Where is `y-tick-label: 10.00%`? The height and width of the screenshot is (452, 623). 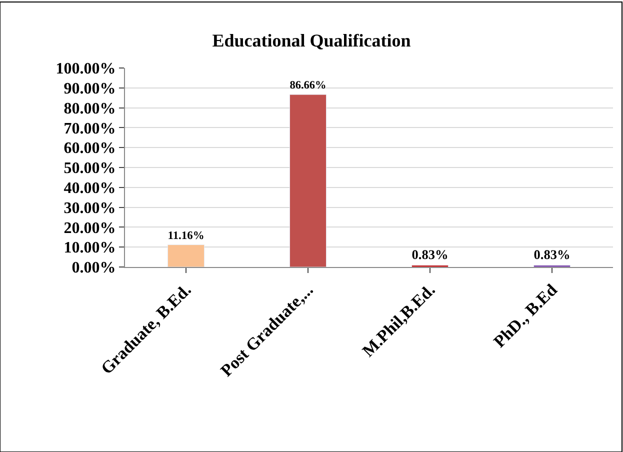
y-tick-label: 10.00% is located at coordinates (90, 248).